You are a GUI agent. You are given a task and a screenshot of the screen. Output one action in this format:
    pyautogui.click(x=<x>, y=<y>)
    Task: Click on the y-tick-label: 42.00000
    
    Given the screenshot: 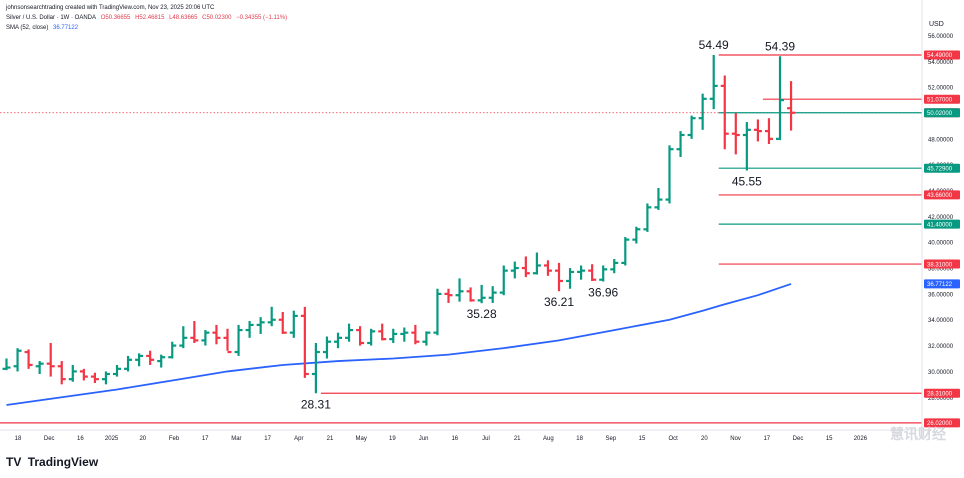 What is the action you would take?
    pyautogui.click(x=941, y=218)
    